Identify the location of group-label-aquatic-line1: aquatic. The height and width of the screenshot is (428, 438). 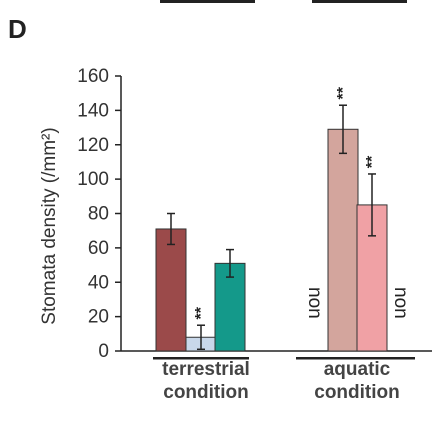
(357, 369).